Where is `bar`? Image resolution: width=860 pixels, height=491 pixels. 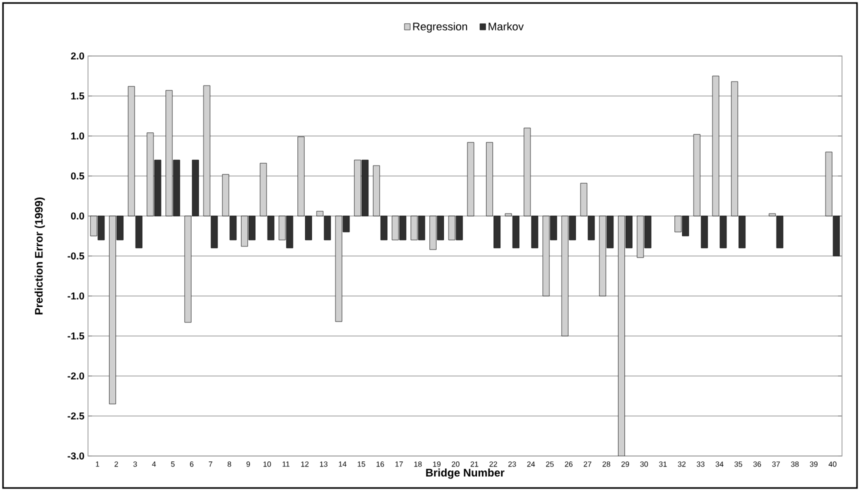
bar is located at coordinates (470, 179).